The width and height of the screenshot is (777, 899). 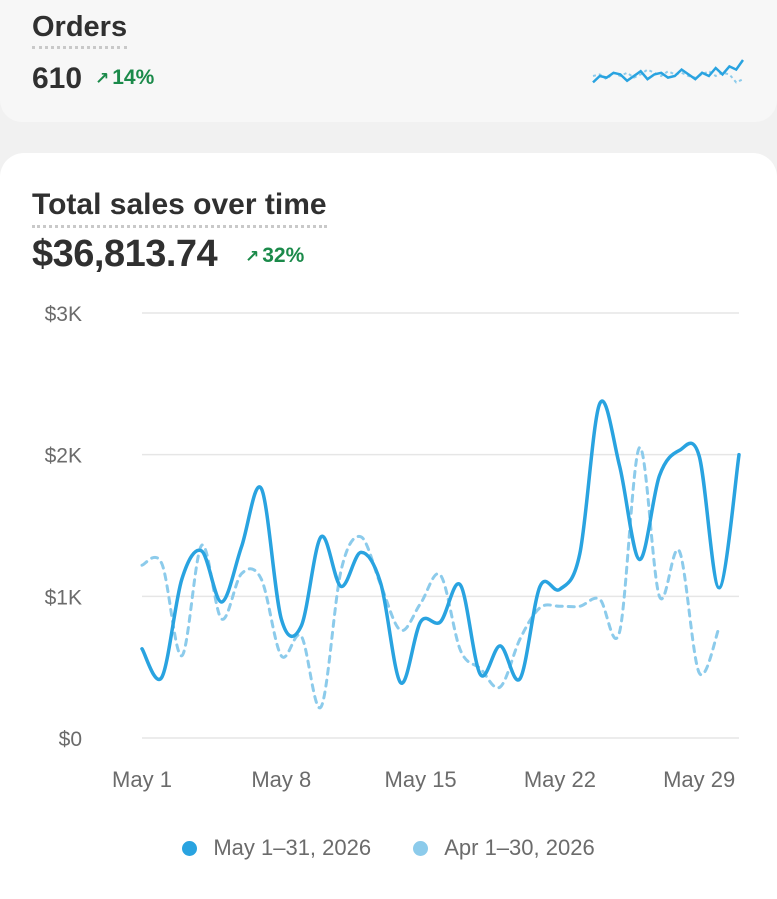 What do you see at coordinates (283, 255) in the screenshot?
I see `sales-change-value: 32%` at bounding box center [283, 255].